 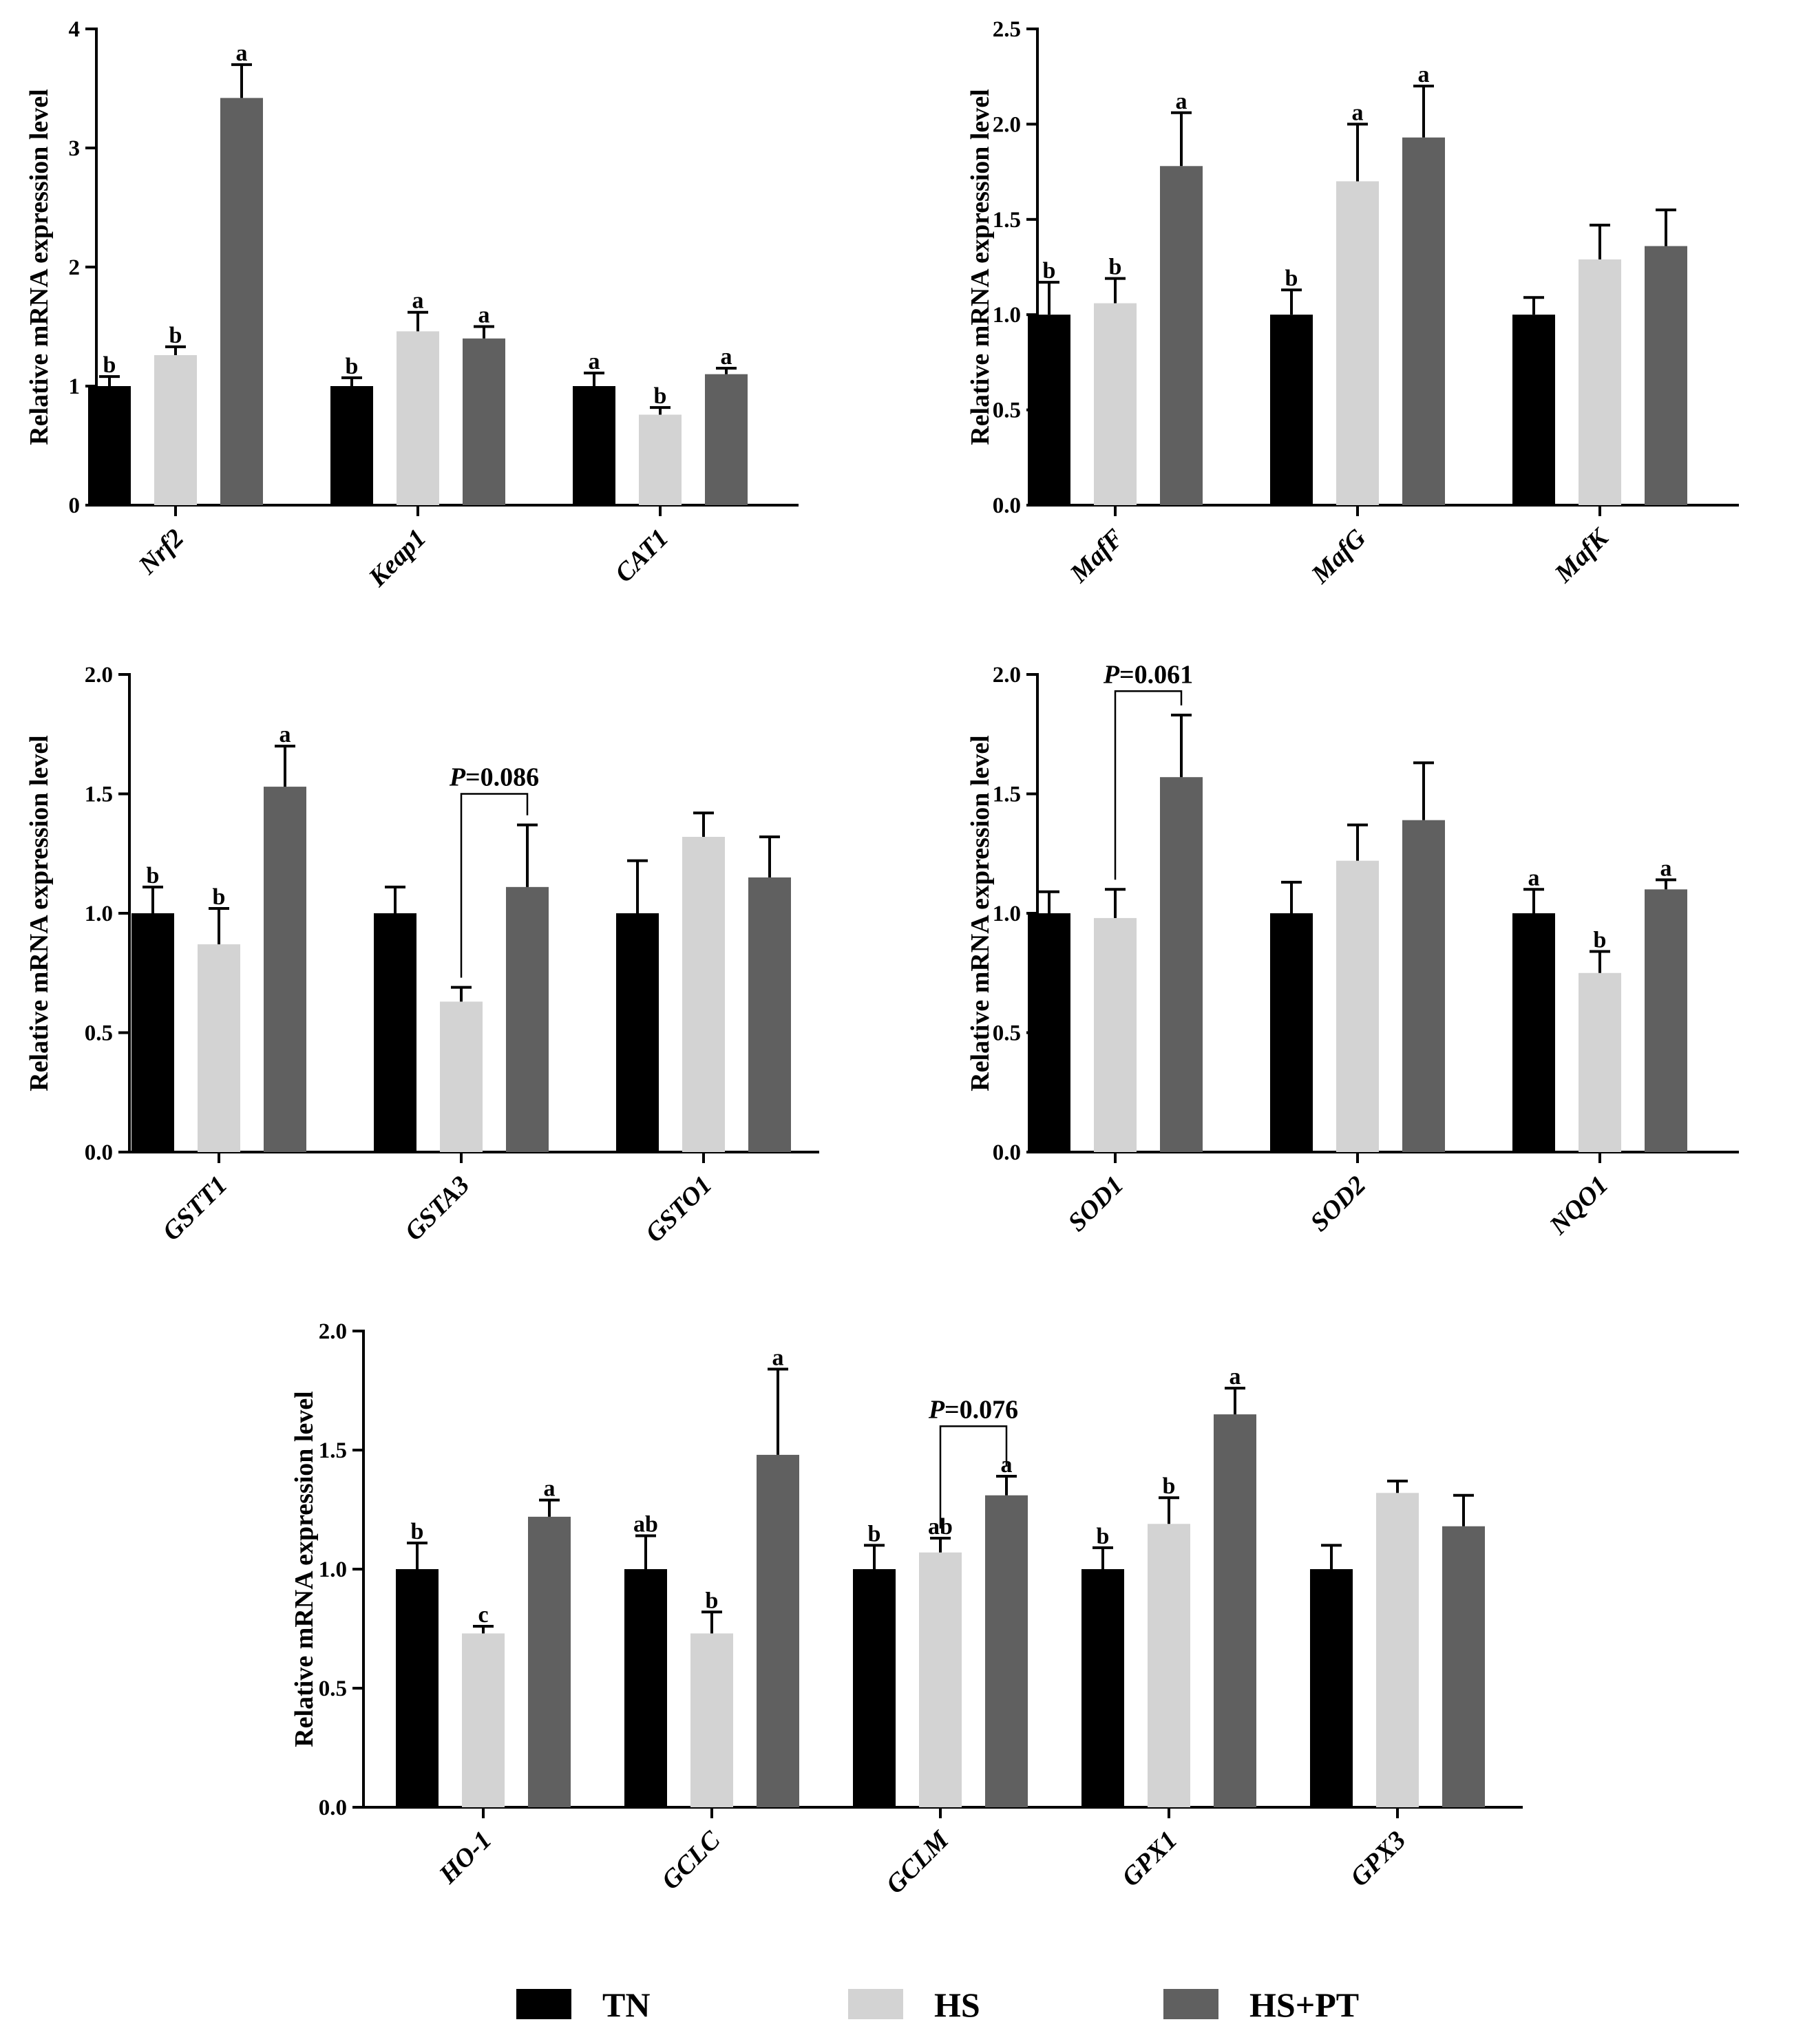 I want to click on category-label-MafF: MafF, so click(x=1097, y=556).